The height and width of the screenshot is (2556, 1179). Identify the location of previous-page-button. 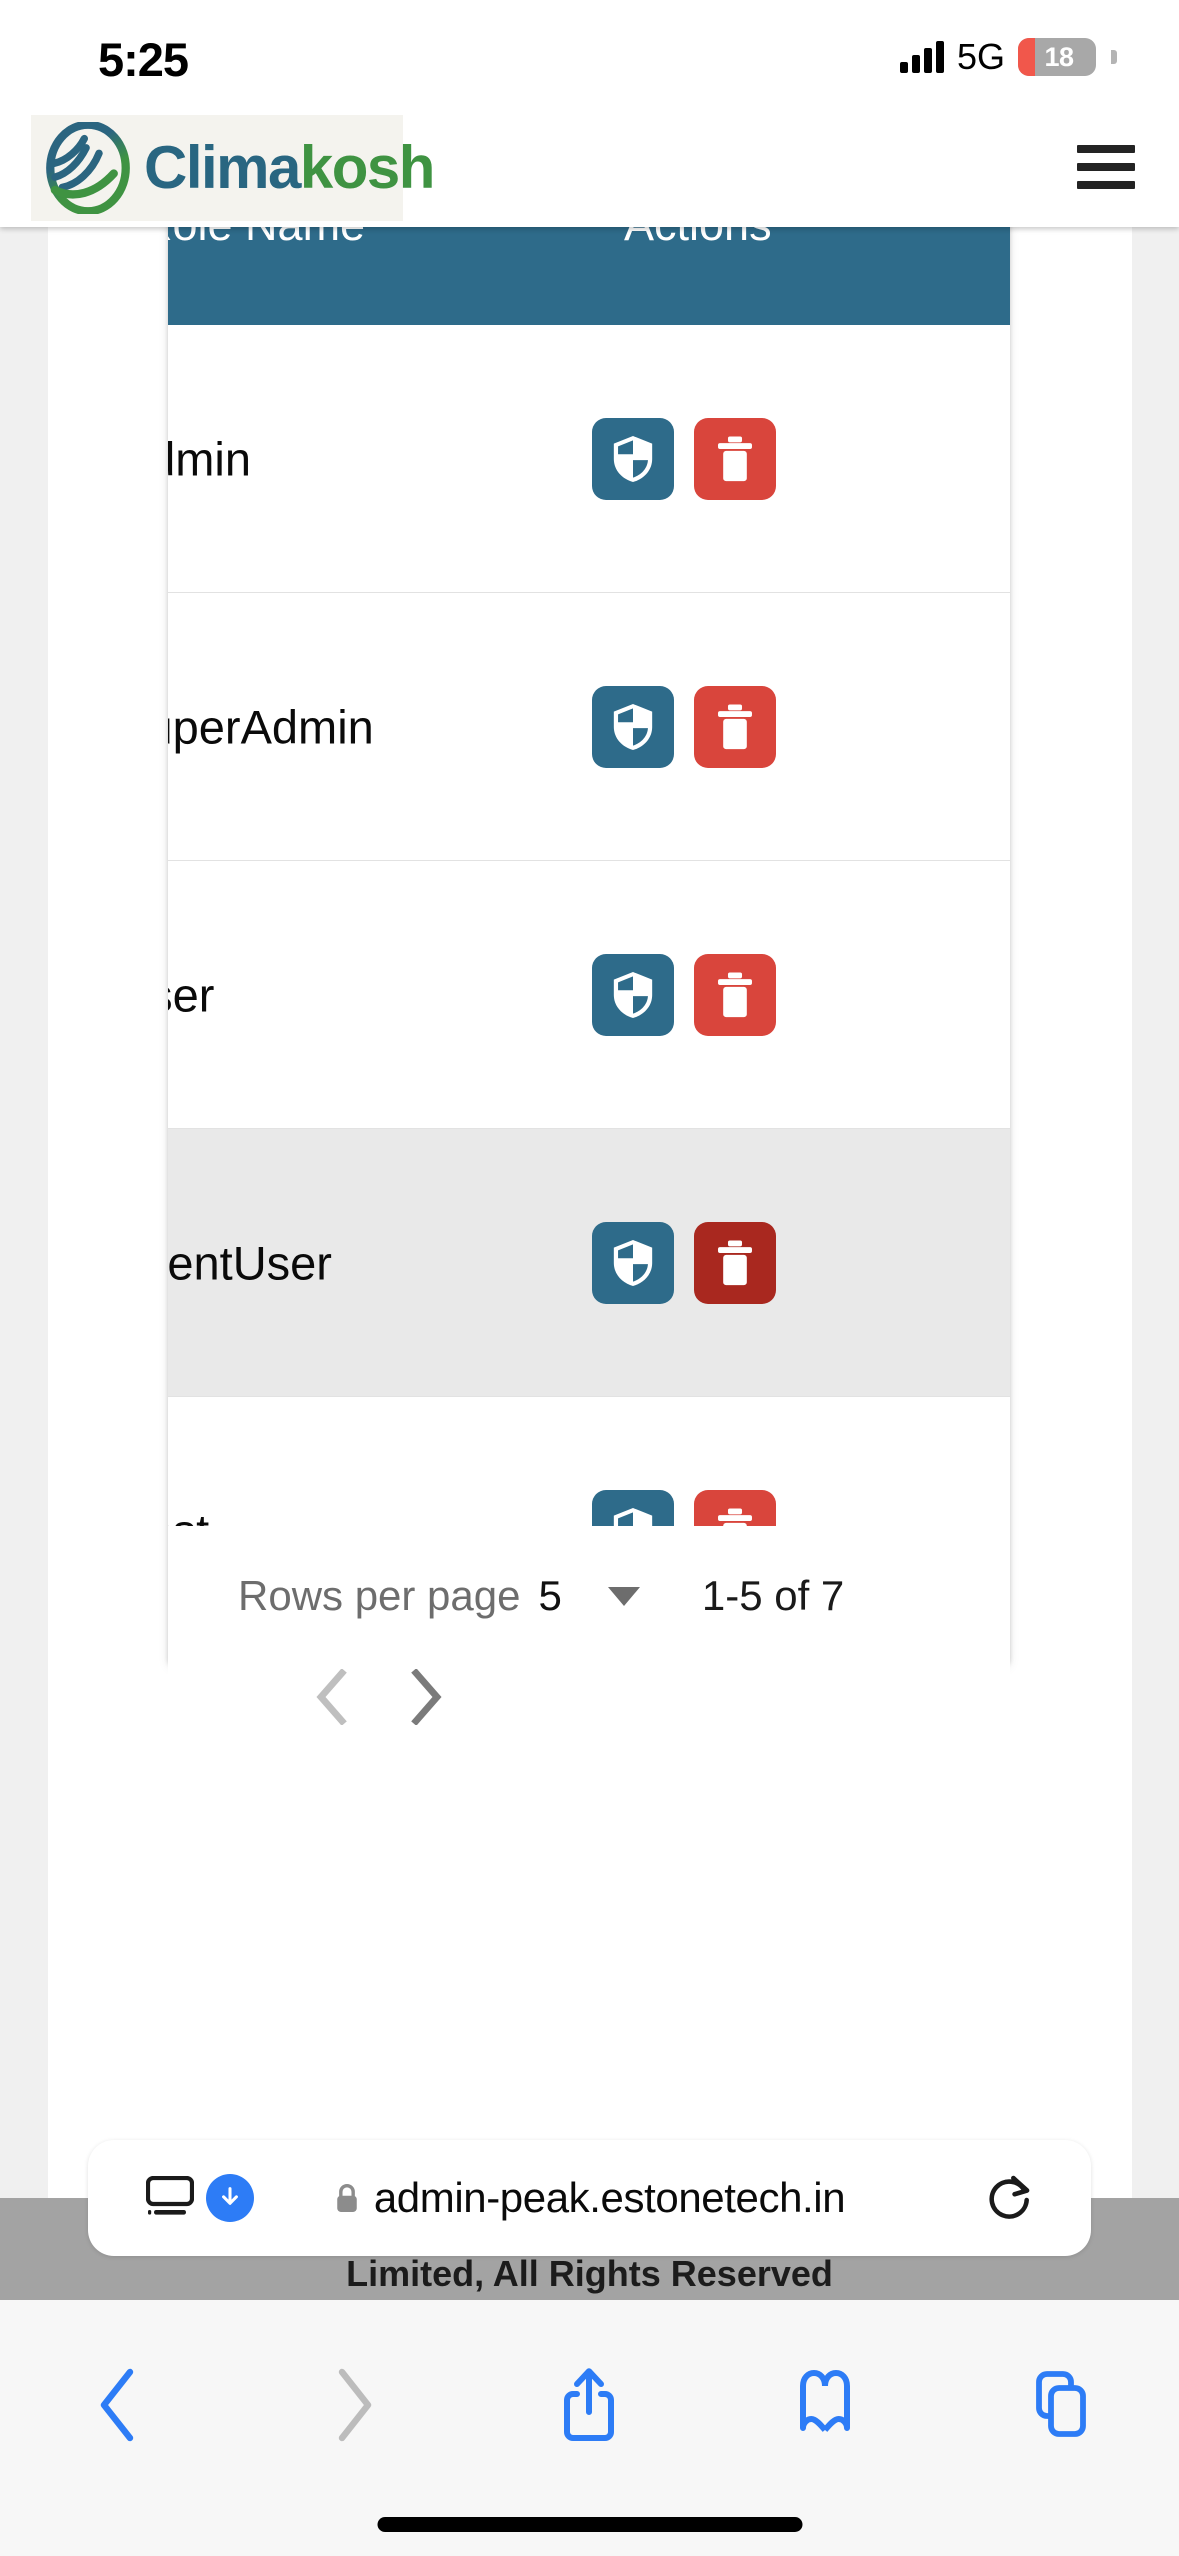
(331, 1697).